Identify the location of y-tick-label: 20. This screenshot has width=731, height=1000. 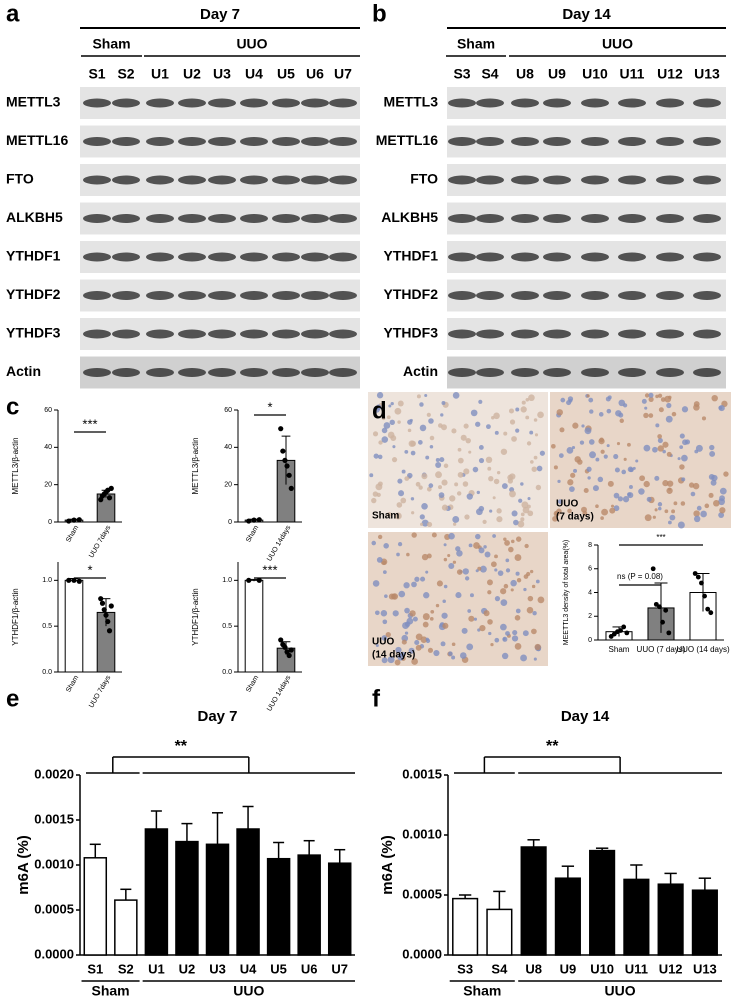
(228, 485).